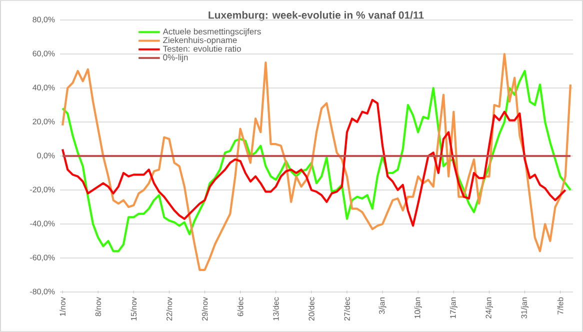  Describe the element at coordinates (175, 58) in the screenshot. I see `legend-label: 0%-lijn` at that location.